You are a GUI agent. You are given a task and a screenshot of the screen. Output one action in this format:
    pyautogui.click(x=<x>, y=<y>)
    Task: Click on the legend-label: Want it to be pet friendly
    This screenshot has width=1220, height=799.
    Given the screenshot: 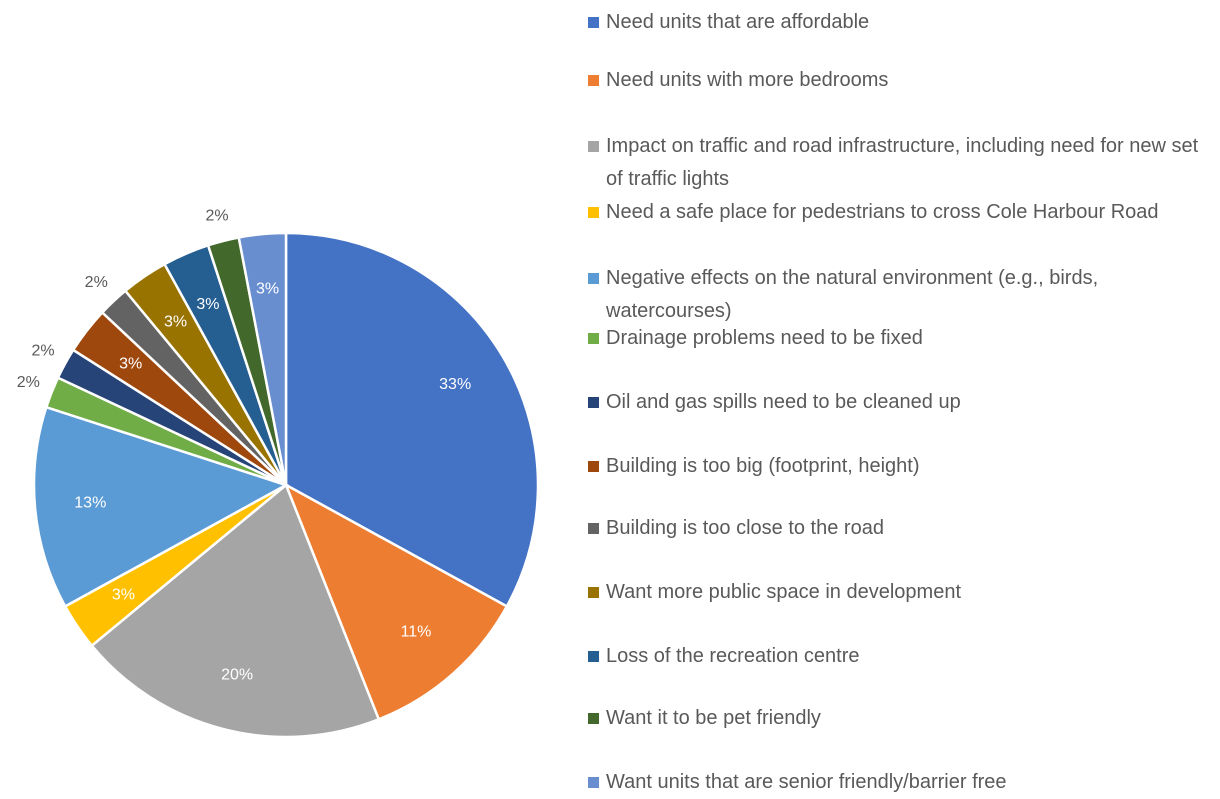 What is the action you would take?
    pyautogui.click(x=713, y=718)
    